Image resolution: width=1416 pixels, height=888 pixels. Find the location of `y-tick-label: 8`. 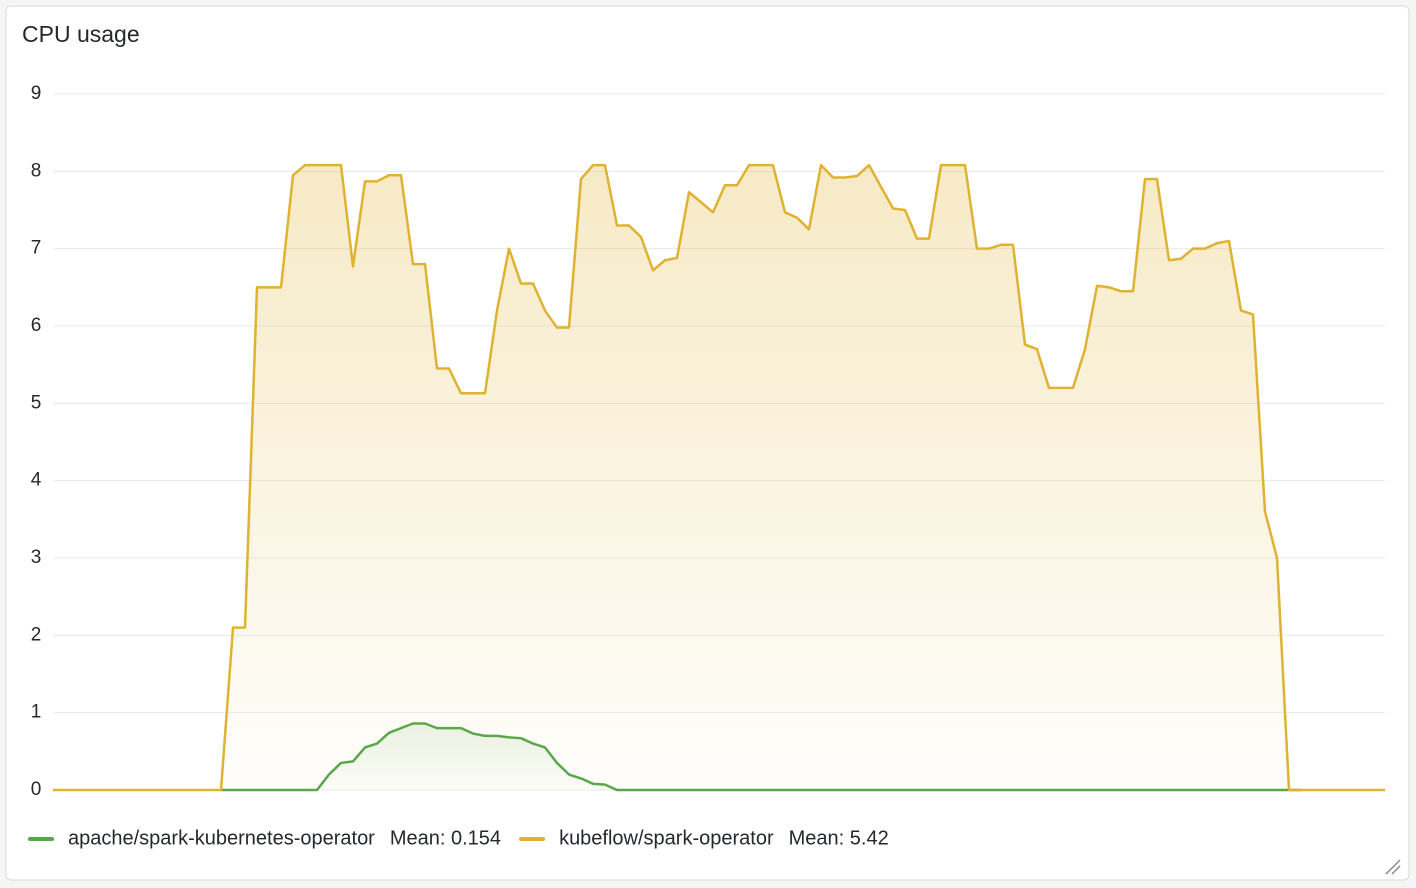

y-tick-label: 8 is located at coordinates (36, 170).